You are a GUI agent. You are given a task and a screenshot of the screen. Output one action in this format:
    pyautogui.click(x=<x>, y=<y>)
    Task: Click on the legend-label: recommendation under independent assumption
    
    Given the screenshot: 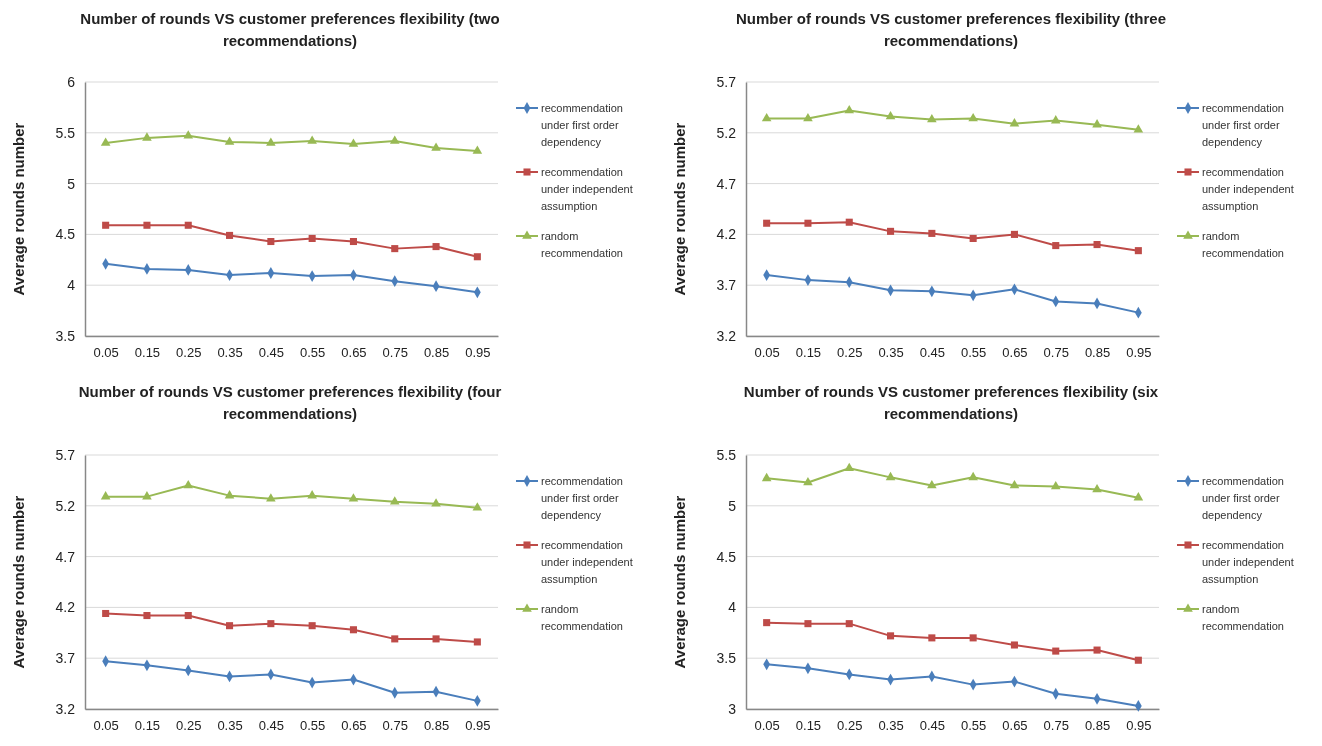 What is the action you would take?
    pyautogui.click(x=1248, y=189)
    